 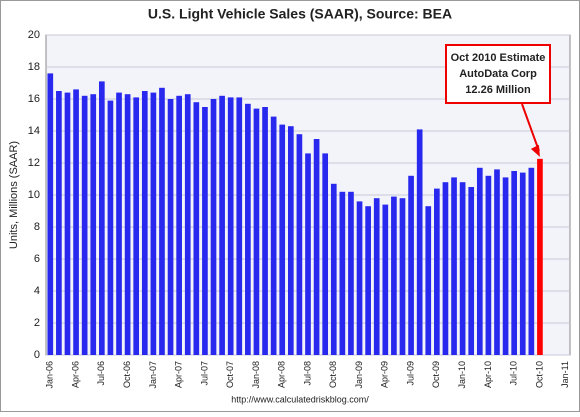 I want to click on x-tick-label: Apr-06, so click(x=75, y=374).